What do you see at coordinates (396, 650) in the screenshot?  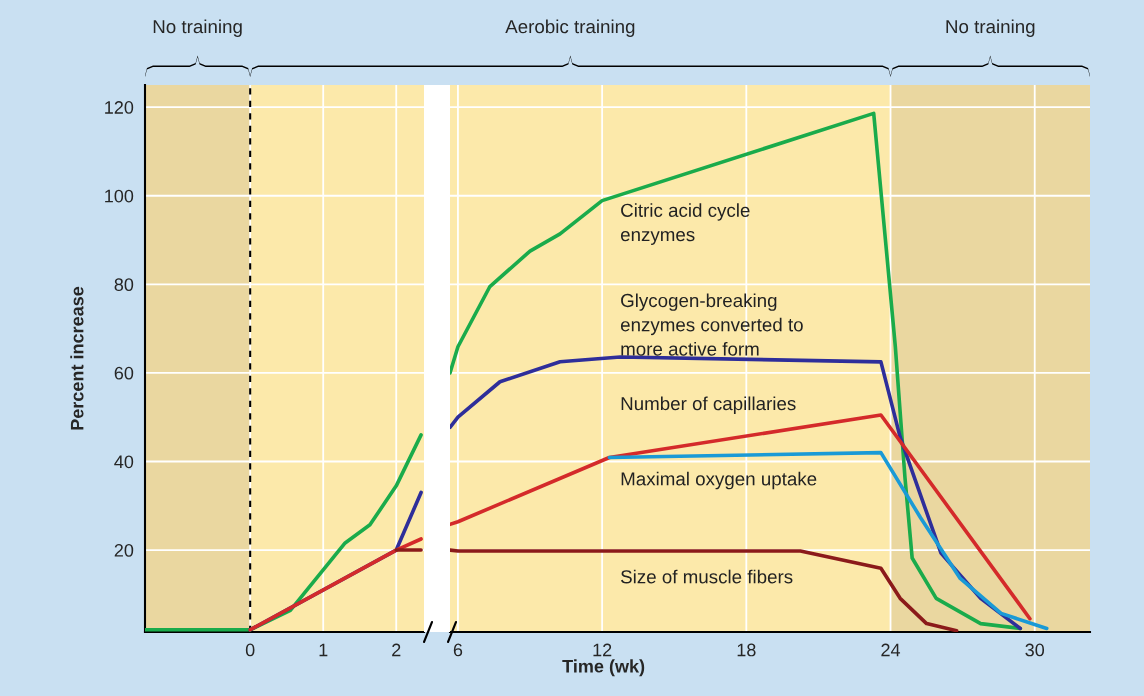 I see `x-tick-label: 2` at bounding box center [396, 650].